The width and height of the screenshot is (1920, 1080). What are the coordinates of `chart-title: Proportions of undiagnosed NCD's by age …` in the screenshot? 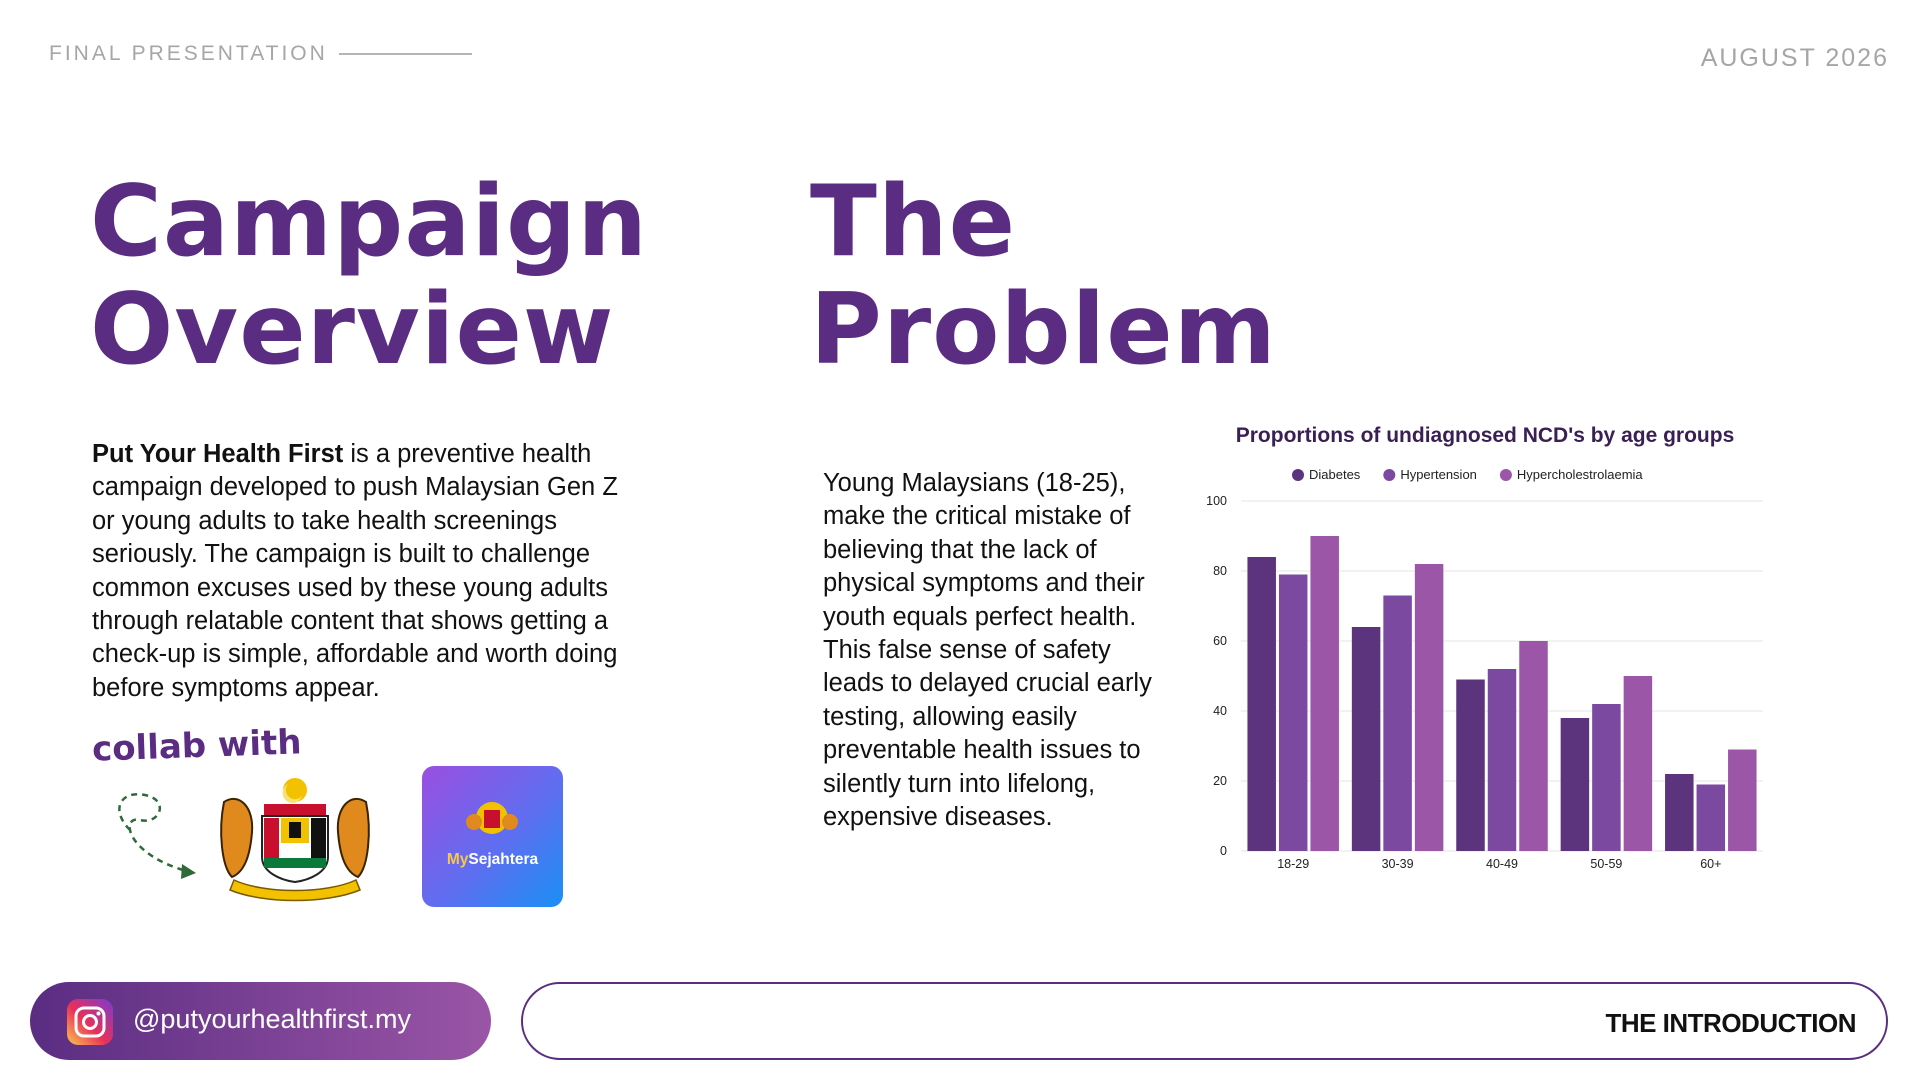 It's located at (1485, 435).